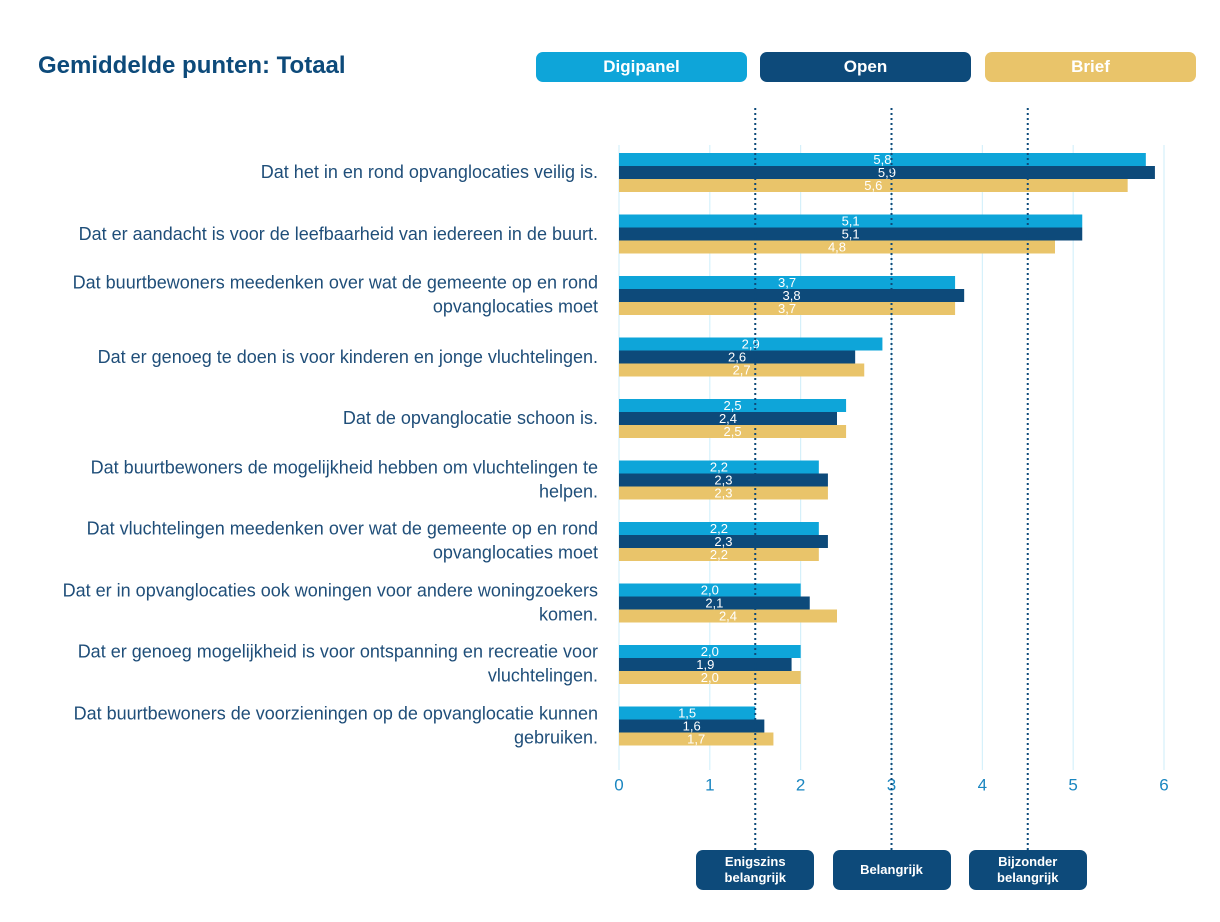 Image resolution: width=1220 pixels, height=922 pixels. Describe the element at coordinates (755, 870) in the screenshot. I see `reference-label: Enigszins belangrijk` at that location.